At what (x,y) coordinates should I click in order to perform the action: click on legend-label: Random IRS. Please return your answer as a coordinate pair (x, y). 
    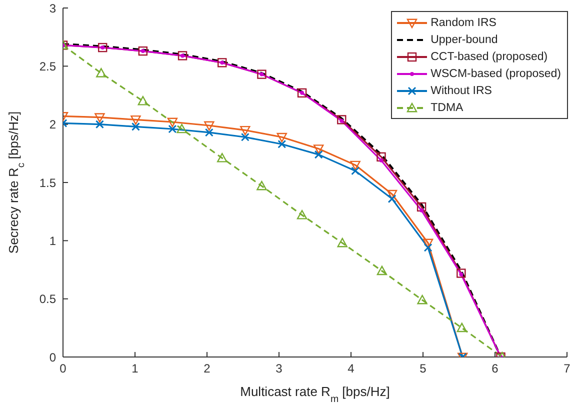
    Looking at the image, I should click on (463, 22).